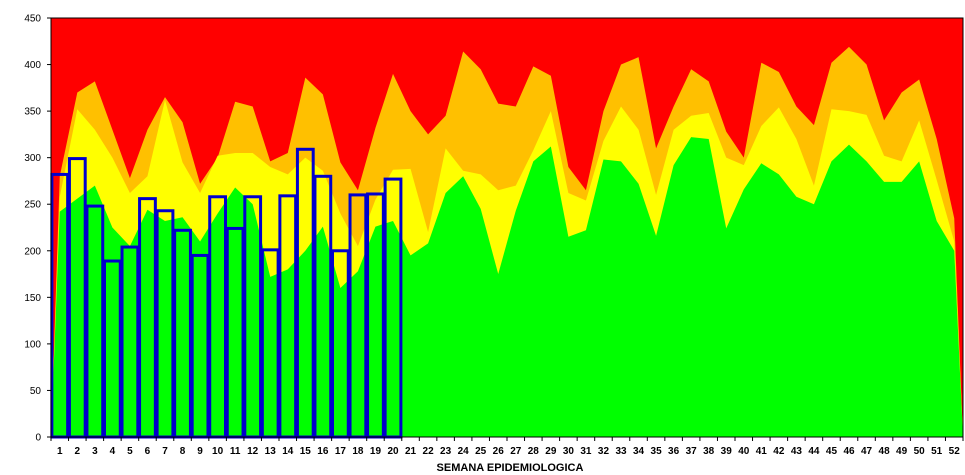 The width and height of the screenshot is (965, 475). What do you see at coordinates (200, 451) in the screenshot?
I see `x-tick-label: 9` at bounding box center [200, 451].